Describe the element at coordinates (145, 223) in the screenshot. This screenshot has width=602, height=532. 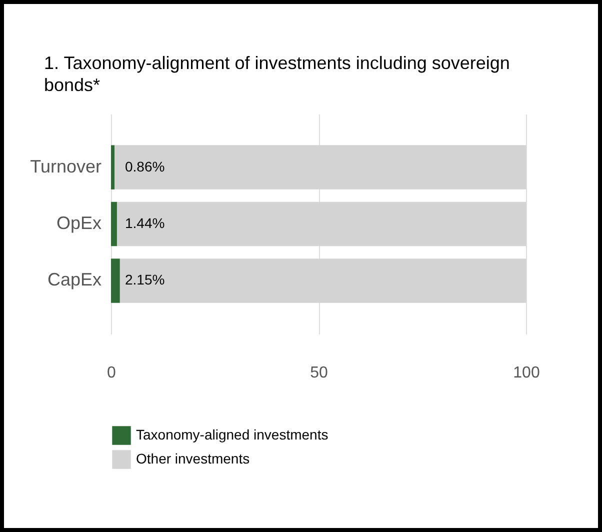
I see `data-label: 1.44%` at that location.